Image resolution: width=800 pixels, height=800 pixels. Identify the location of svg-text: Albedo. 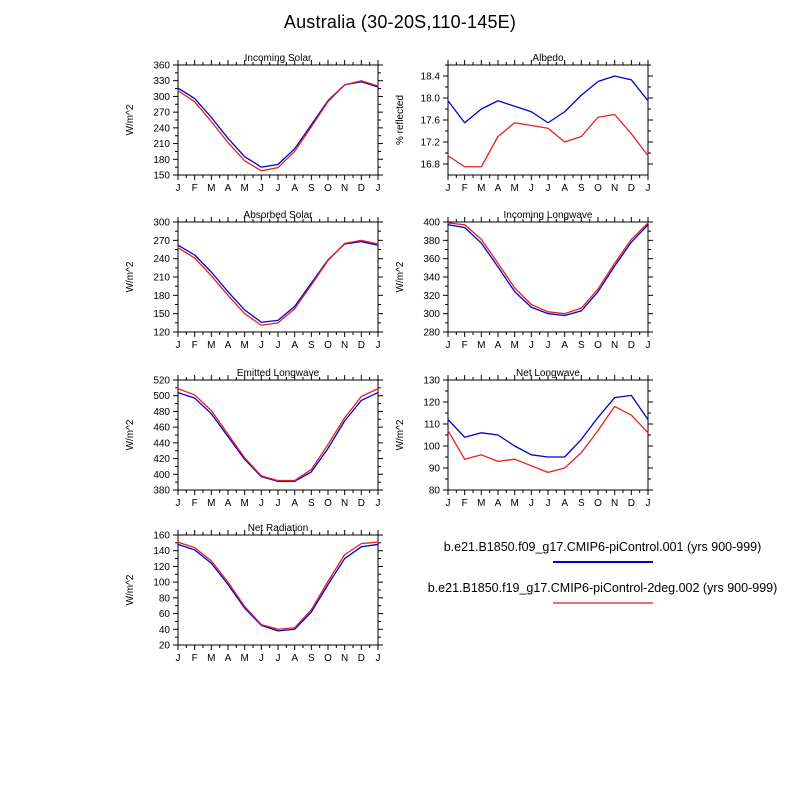
(548, 58).